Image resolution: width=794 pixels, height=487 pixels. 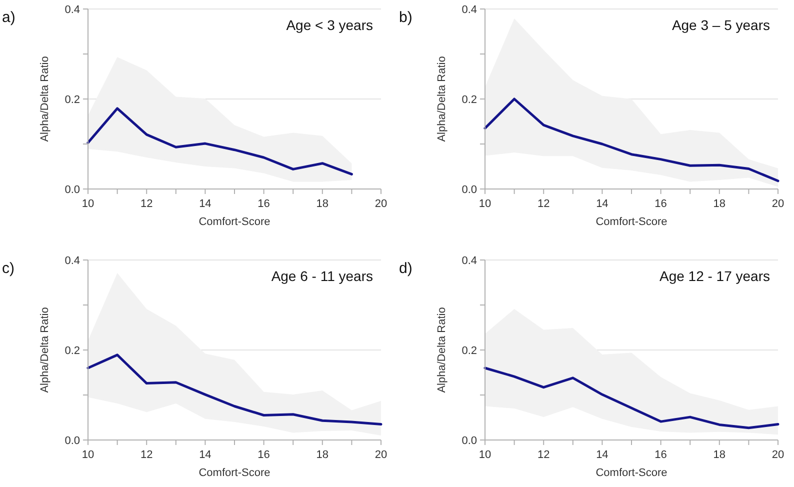 I want to click on chart-title: c), so click(x=8, y=268).